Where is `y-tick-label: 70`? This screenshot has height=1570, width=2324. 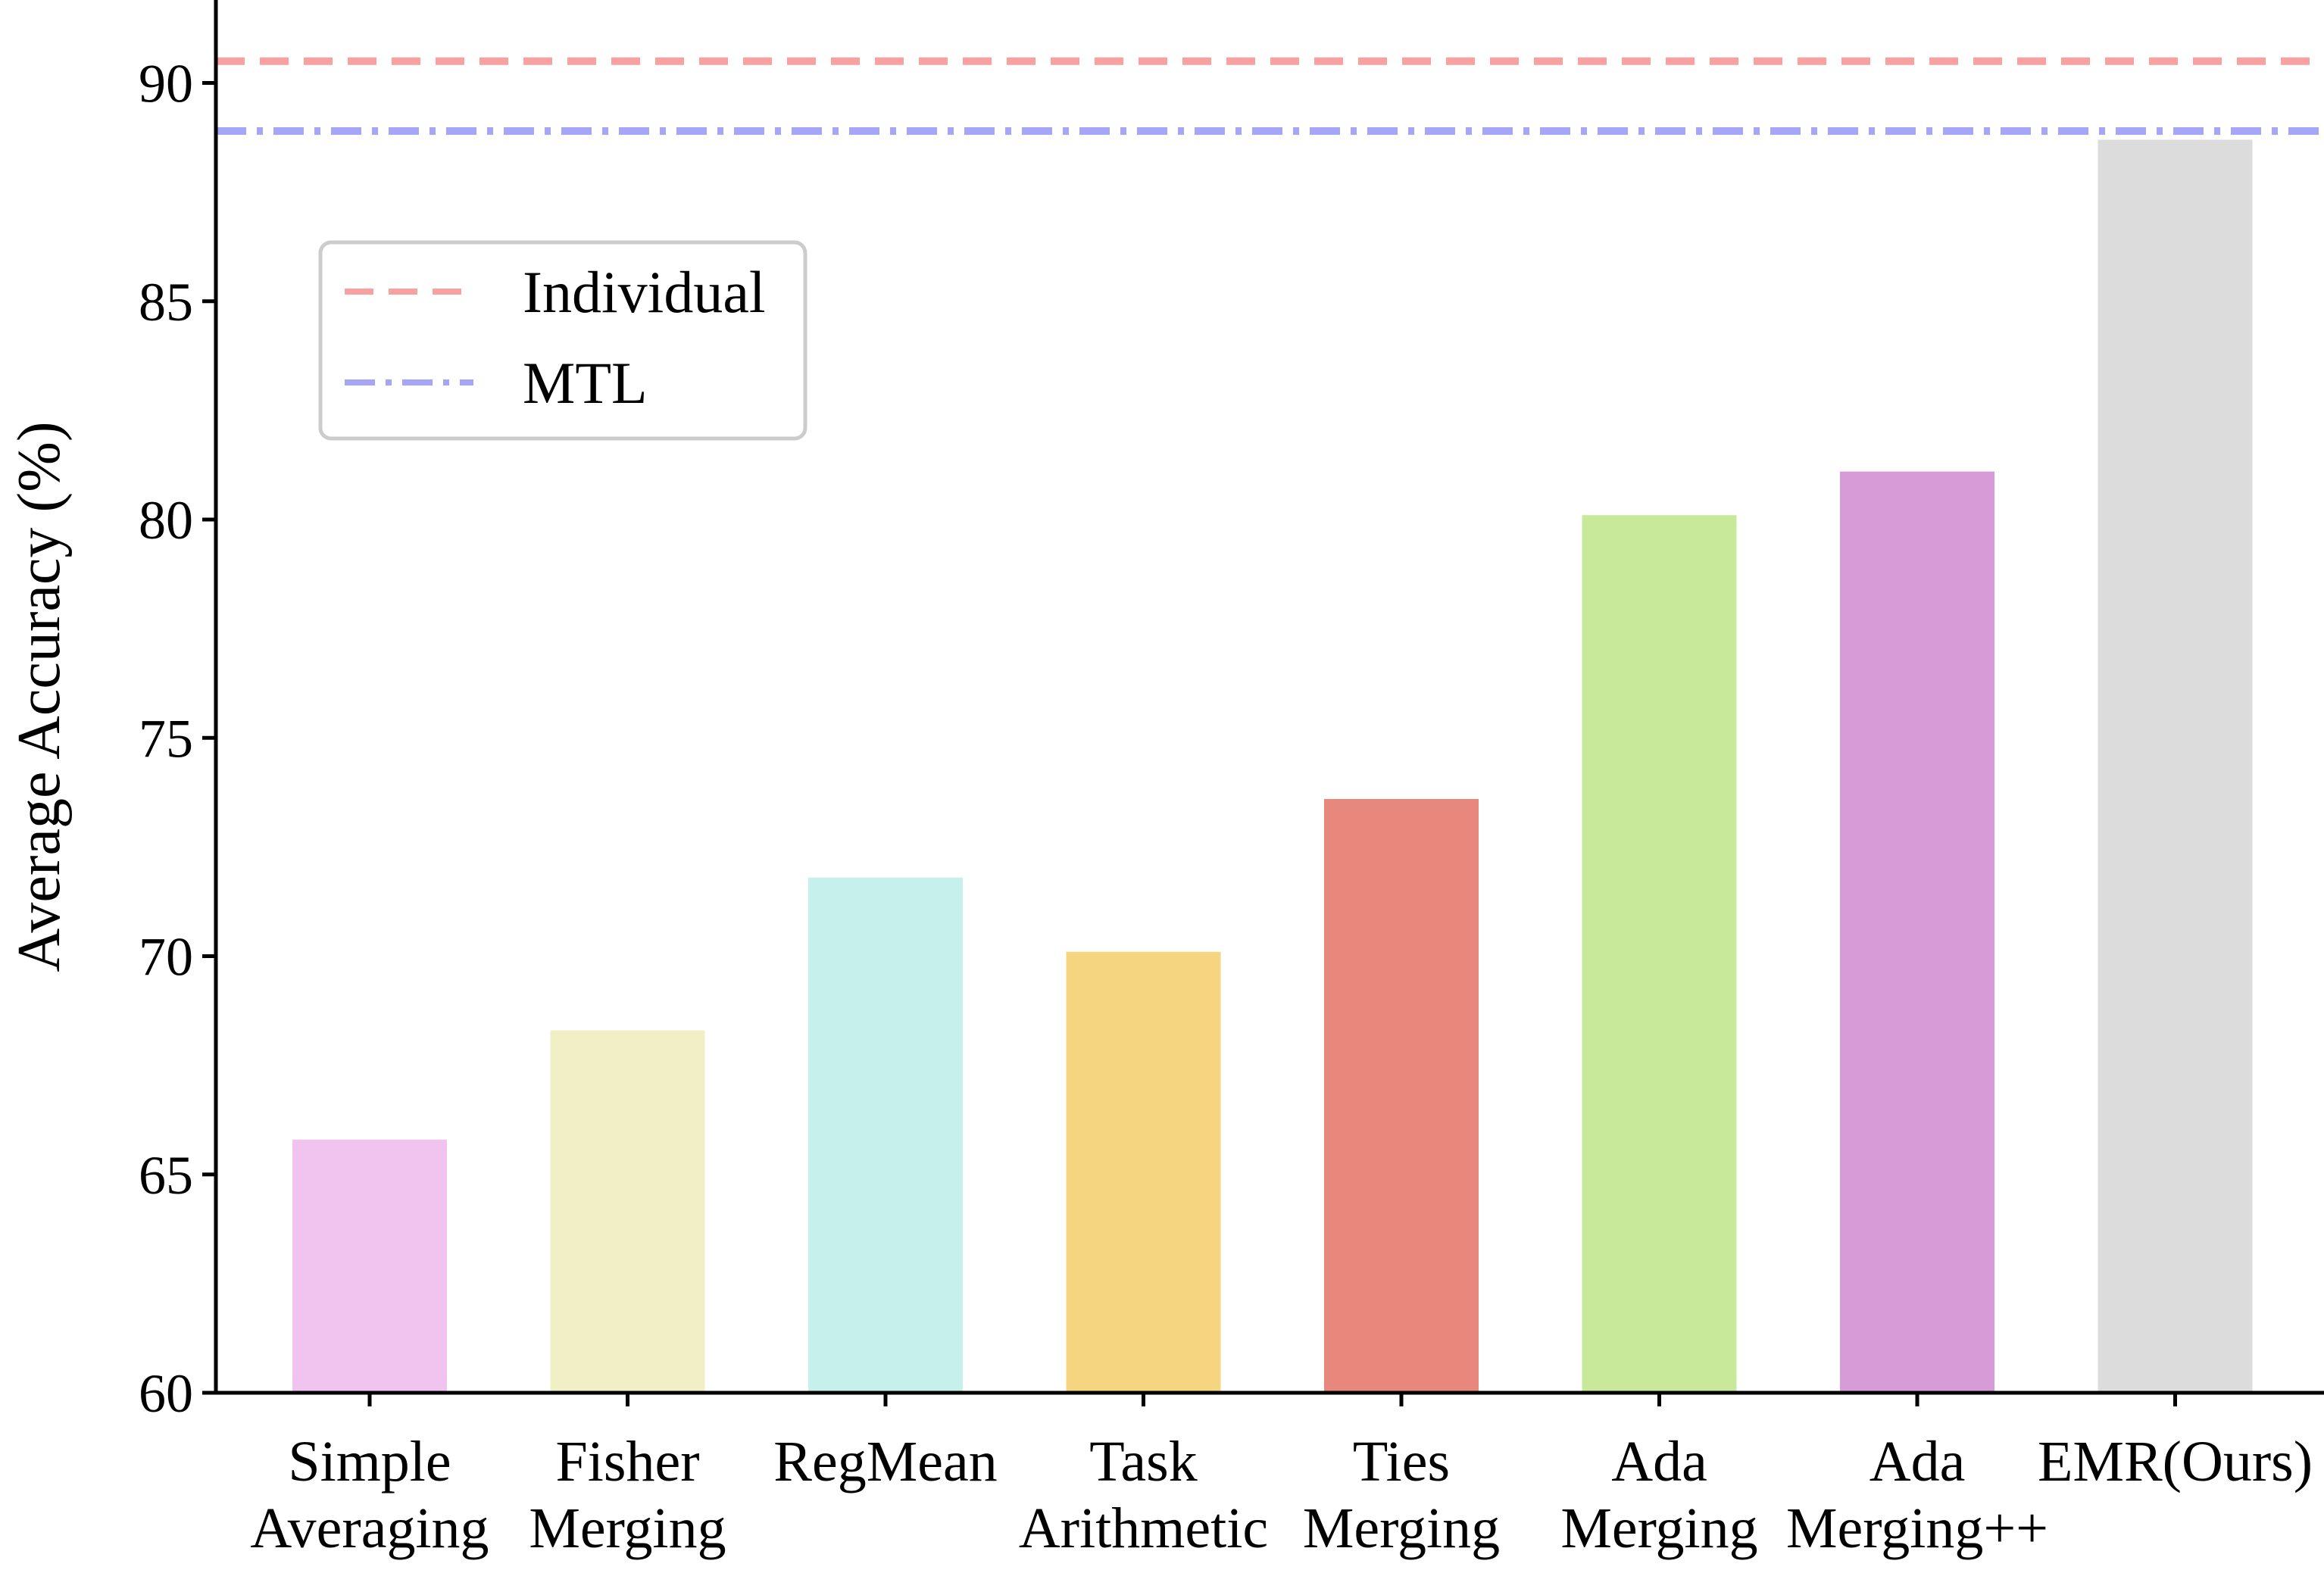
y-tick-label: 70 is located at coordinates (166, 958).